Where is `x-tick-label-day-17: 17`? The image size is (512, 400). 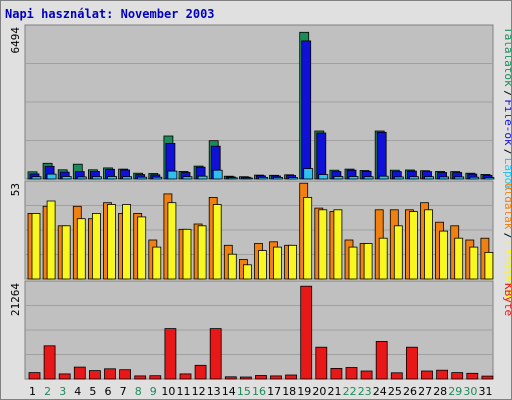 x-tick-label-day-17: 17 is located at coordinates (274, 391).